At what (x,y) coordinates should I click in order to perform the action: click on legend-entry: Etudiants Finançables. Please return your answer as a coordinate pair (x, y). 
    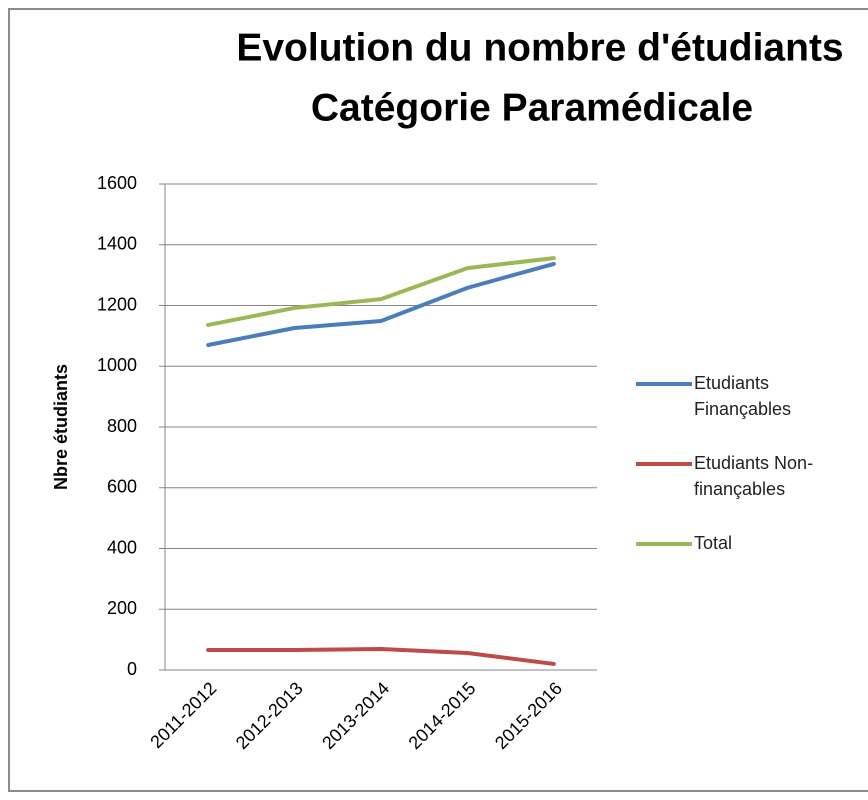
    Looking at the image, I should click on (740, 396).